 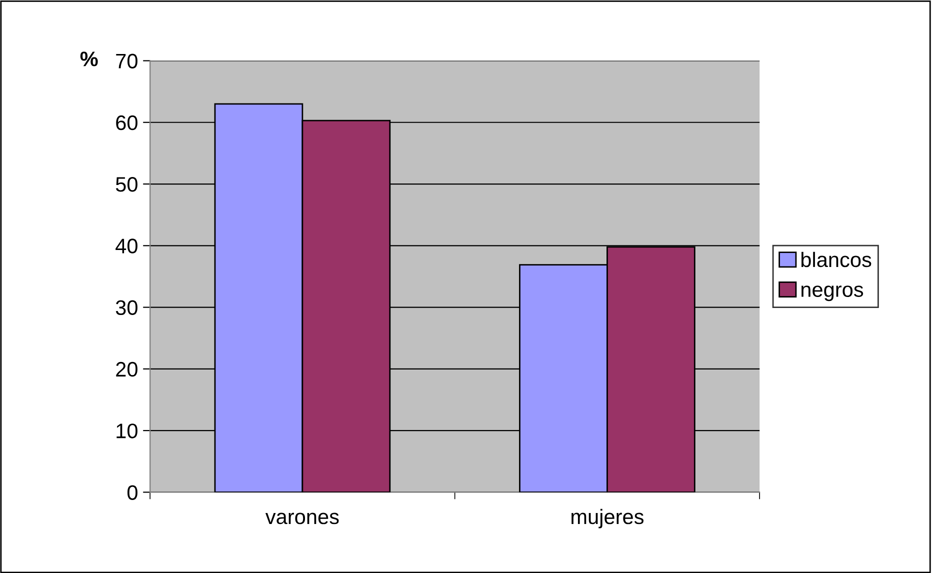 What do you see at coordinates (836, 260) in the screenshot?
I see `legend-label: blancos` at bounding box center [836, 260].